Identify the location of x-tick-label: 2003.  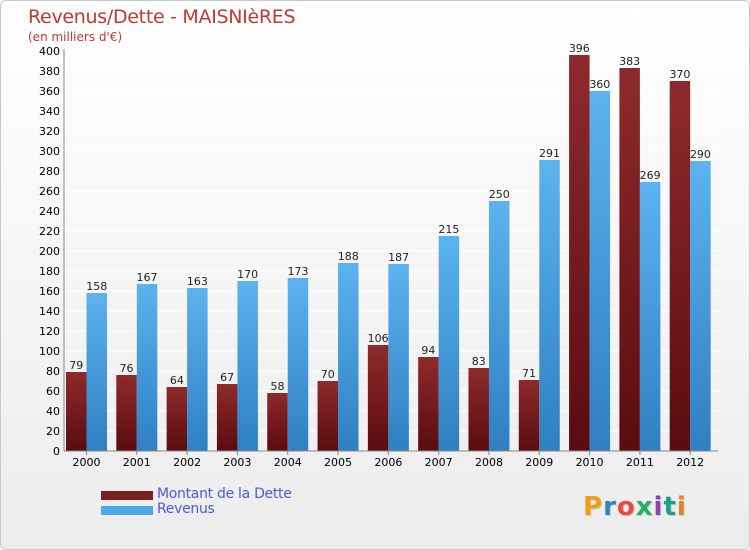
(237, 462).